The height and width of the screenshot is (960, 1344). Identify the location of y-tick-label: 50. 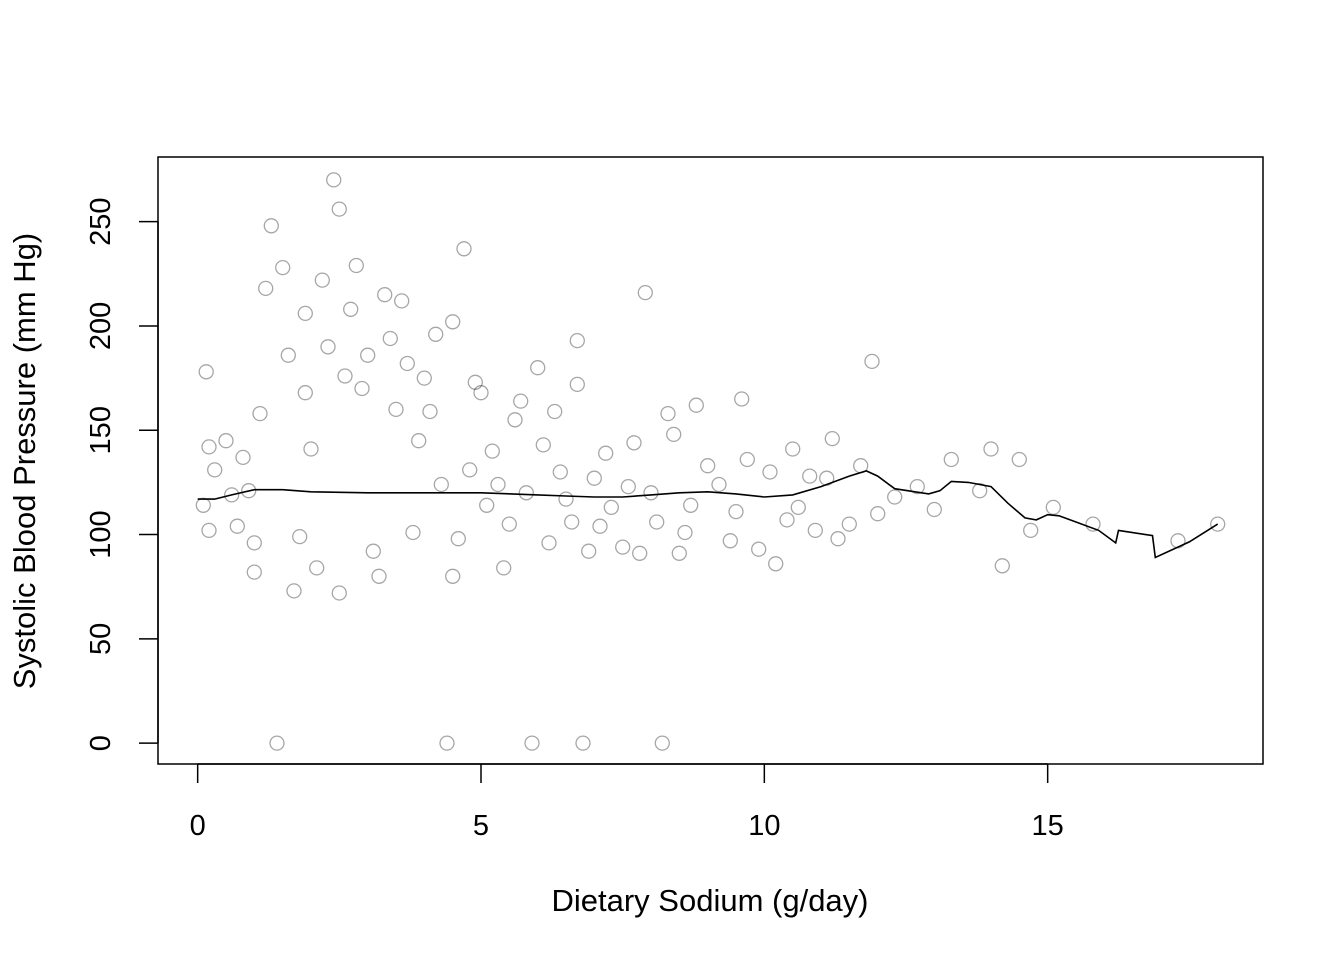
(101, 639).